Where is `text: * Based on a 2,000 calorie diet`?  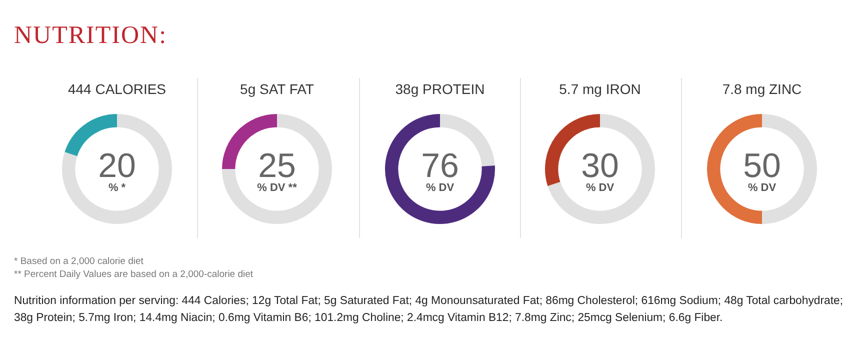 text: * Based on a 2,000 calorie diet is located at coordinates (79, 261).